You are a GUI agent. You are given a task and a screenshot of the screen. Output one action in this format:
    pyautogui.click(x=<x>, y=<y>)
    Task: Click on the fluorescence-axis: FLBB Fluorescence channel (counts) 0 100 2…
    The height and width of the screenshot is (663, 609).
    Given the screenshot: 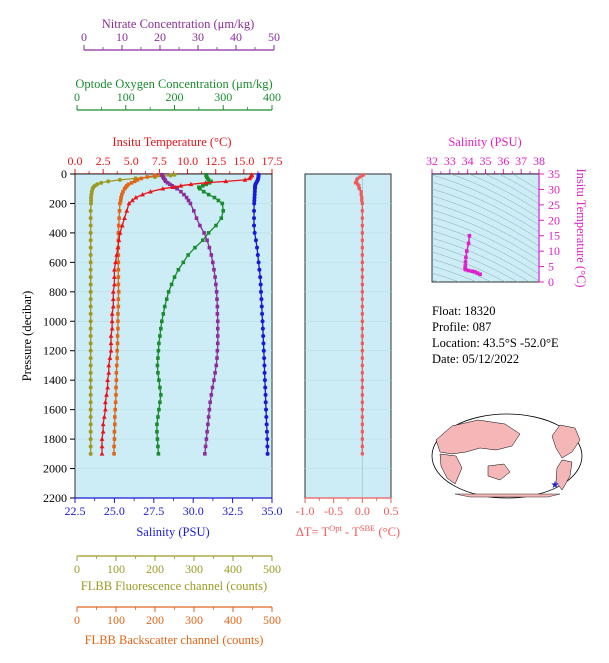 What is the action you would take?
    pyautogui.click(x=177, y=574)
    